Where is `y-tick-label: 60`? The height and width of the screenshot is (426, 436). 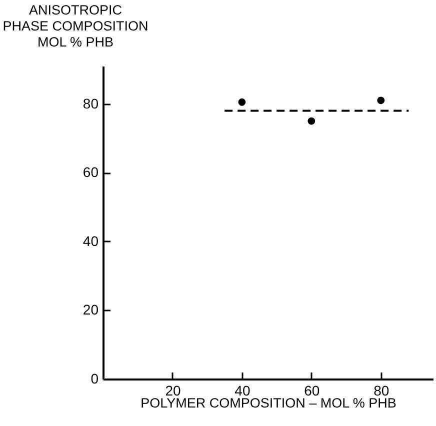 y-tick-label: 60 is located at coordinates (90, 172).